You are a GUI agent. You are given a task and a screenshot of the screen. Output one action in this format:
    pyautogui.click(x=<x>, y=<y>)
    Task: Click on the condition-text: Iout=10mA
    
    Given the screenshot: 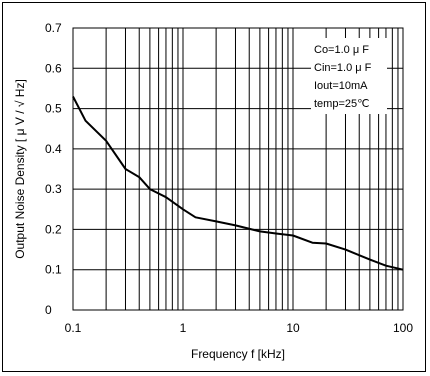 What is the action you would take?
    pyautogui.click(x=341, y=86)
    